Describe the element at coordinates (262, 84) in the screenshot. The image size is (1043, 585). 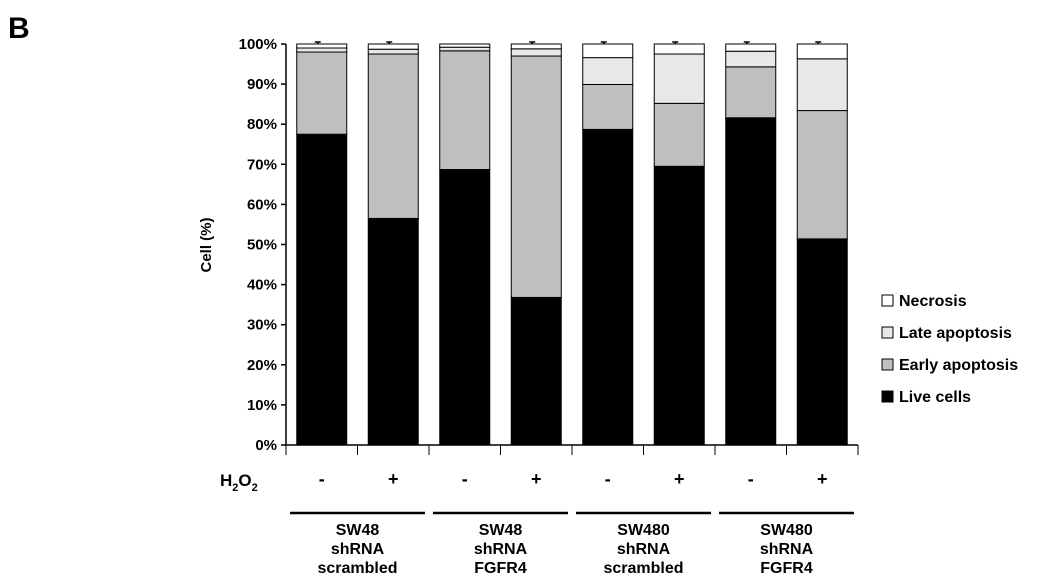
I see `y-tick-label: 90%` at that location.